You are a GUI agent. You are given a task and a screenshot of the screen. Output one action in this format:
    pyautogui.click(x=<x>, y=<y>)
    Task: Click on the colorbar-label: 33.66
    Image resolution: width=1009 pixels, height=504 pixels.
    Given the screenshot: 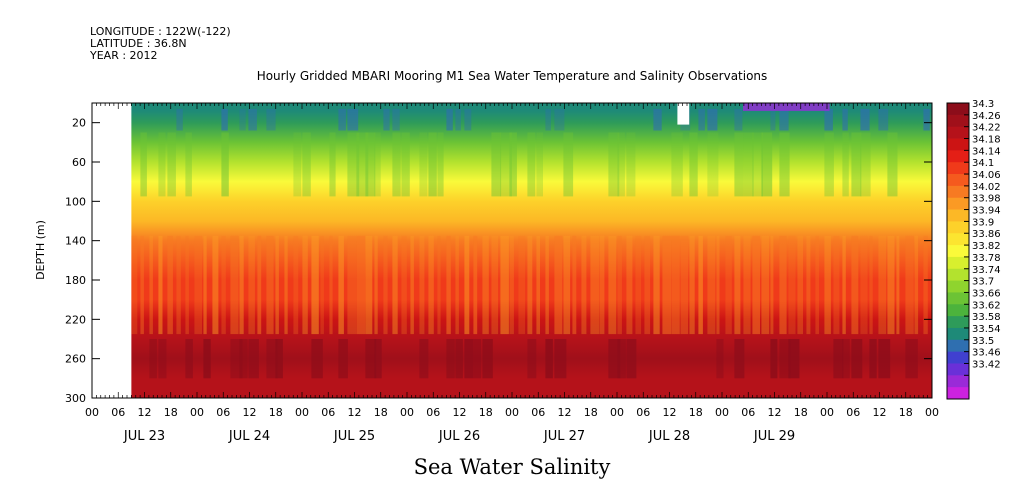 What is the action you would take?
    pyautogui.click(x=986, y=293)
    